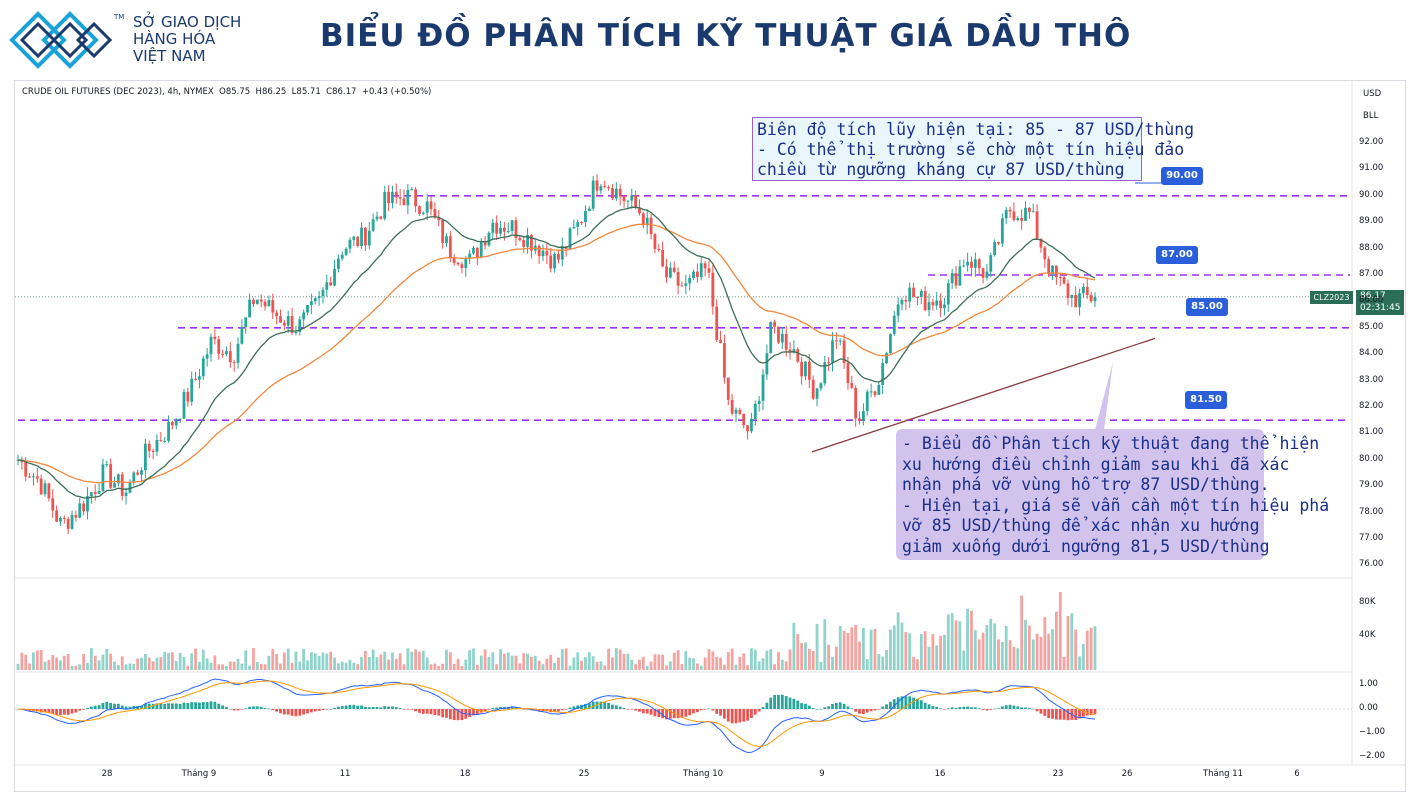  I want to click on time-tick-label: 26, so click(1127, 774).